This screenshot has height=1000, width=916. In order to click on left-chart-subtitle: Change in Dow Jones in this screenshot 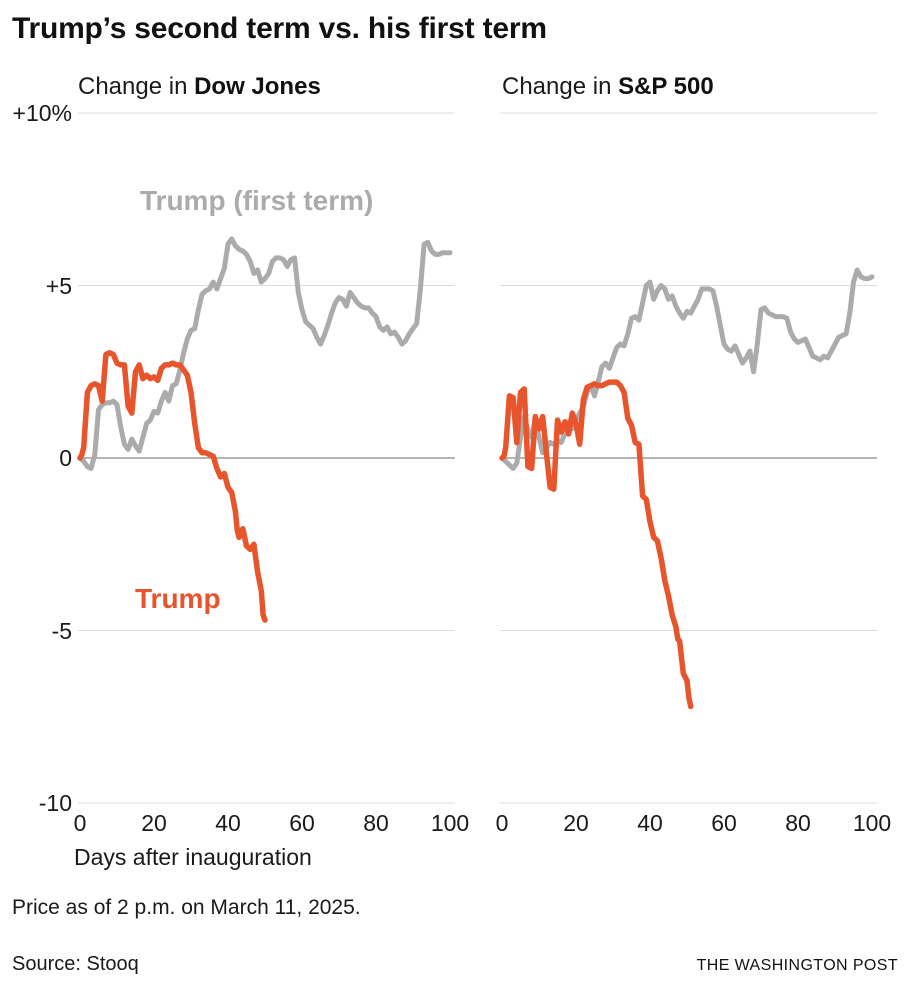, I will do `click(199, 87)`.